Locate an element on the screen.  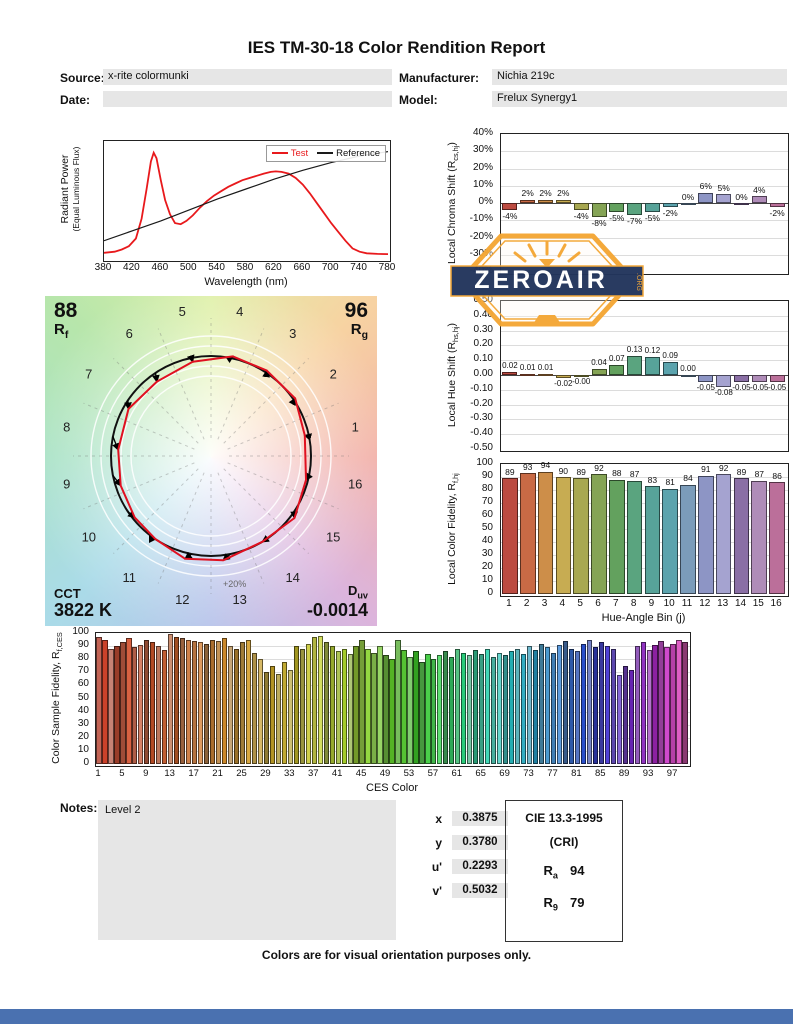
ring-label: +20% is located at coordinates (235, 584).